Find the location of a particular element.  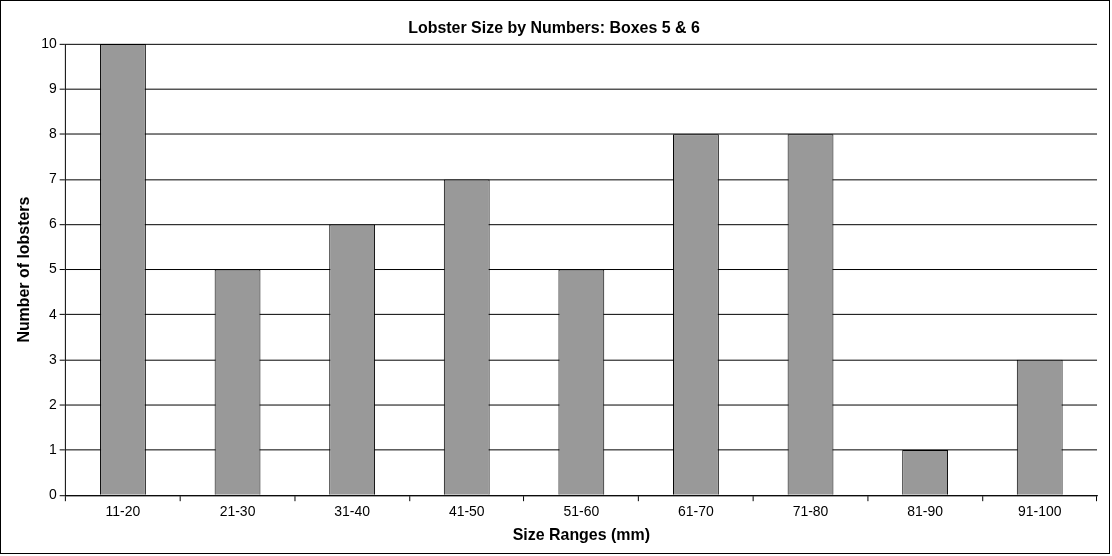

y-tick-label: 0 is located at coordinates (52, 494).